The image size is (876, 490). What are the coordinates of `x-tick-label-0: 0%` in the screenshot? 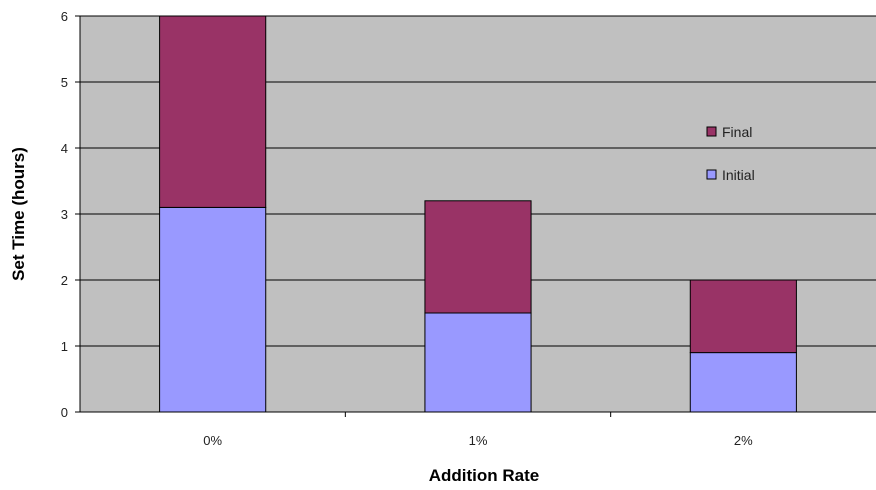 It's located at (212, 440).